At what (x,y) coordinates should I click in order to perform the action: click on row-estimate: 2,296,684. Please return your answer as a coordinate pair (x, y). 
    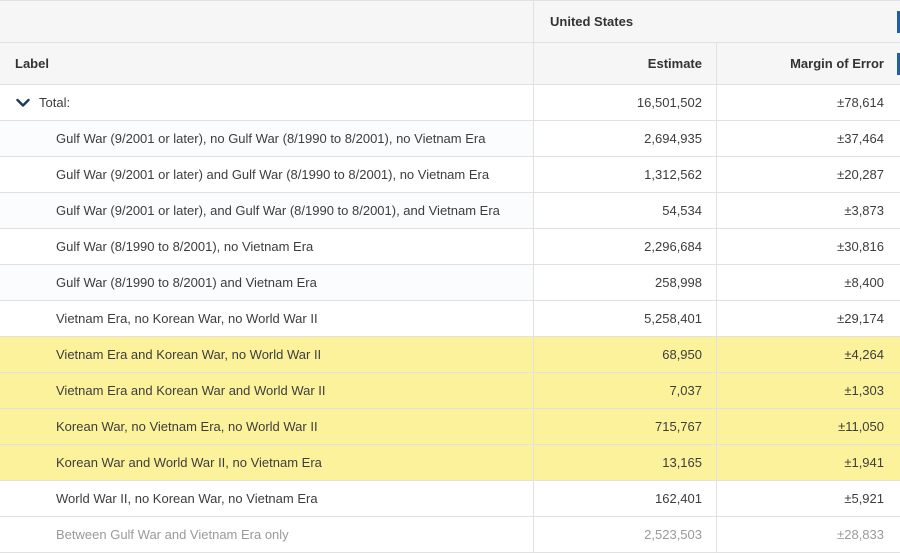
    Looking at the image, I should click on (625, 246).